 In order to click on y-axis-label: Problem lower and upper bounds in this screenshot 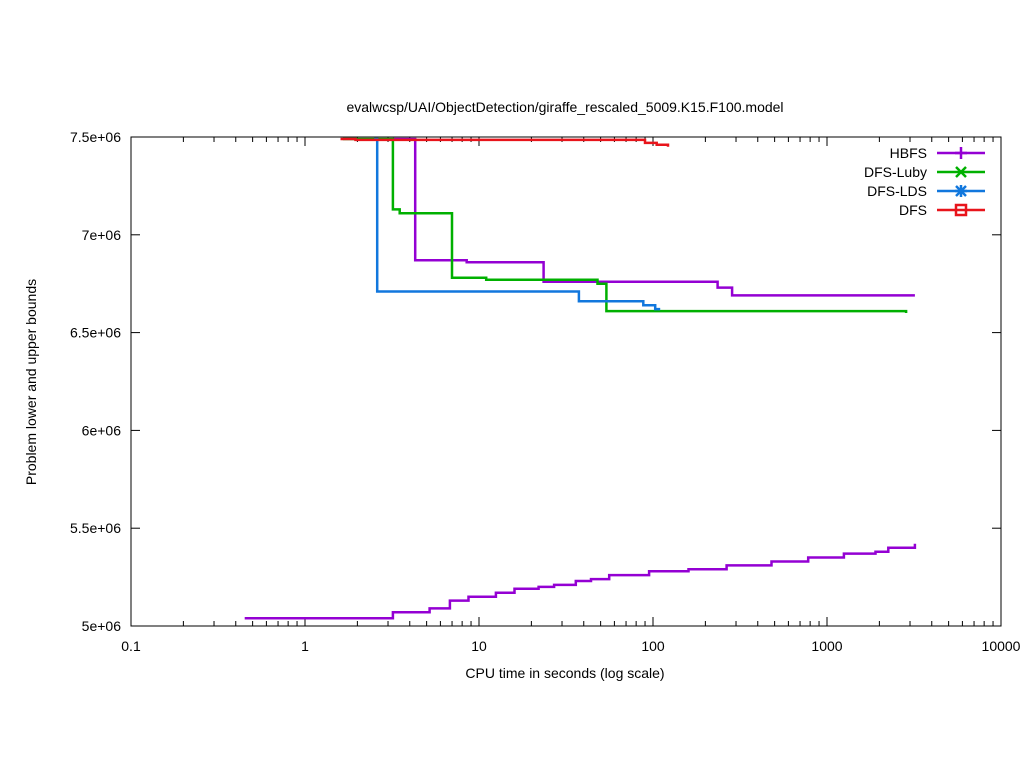, I will do `click(31, 382)`.